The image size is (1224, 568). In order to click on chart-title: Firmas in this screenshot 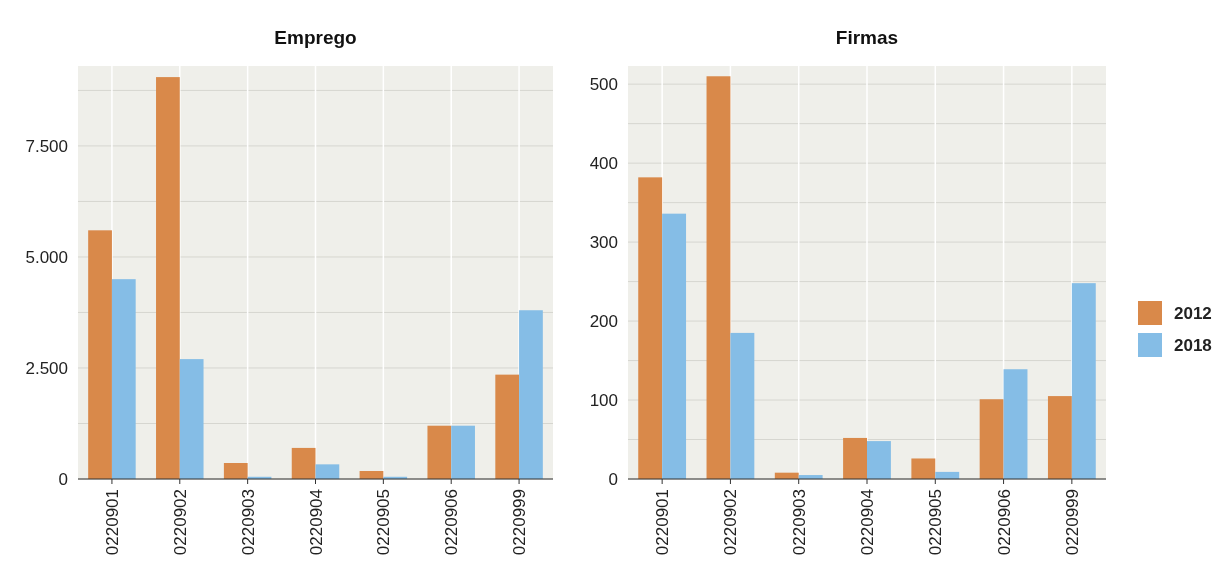, I will do `click(867, 37)`.